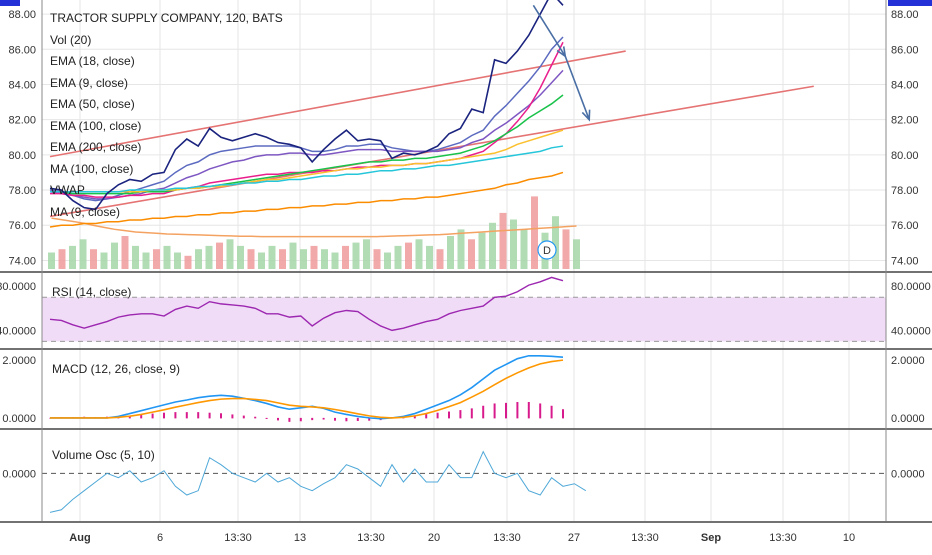 The height and width of the screenshot is (555, 932). I want to click on rsi-tick-left: 40.0000, so click(18, 331).